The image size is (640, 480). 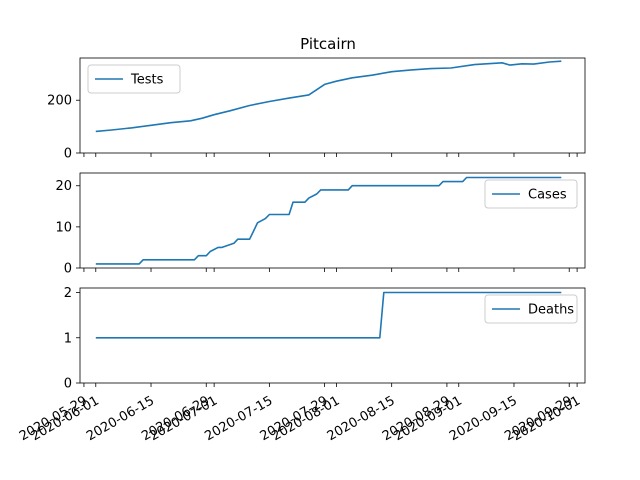 What do you see at coordinates (328, 44) in the screenshot?
I see `chart-title: Pitcairn` at bounding box center [328, 44].